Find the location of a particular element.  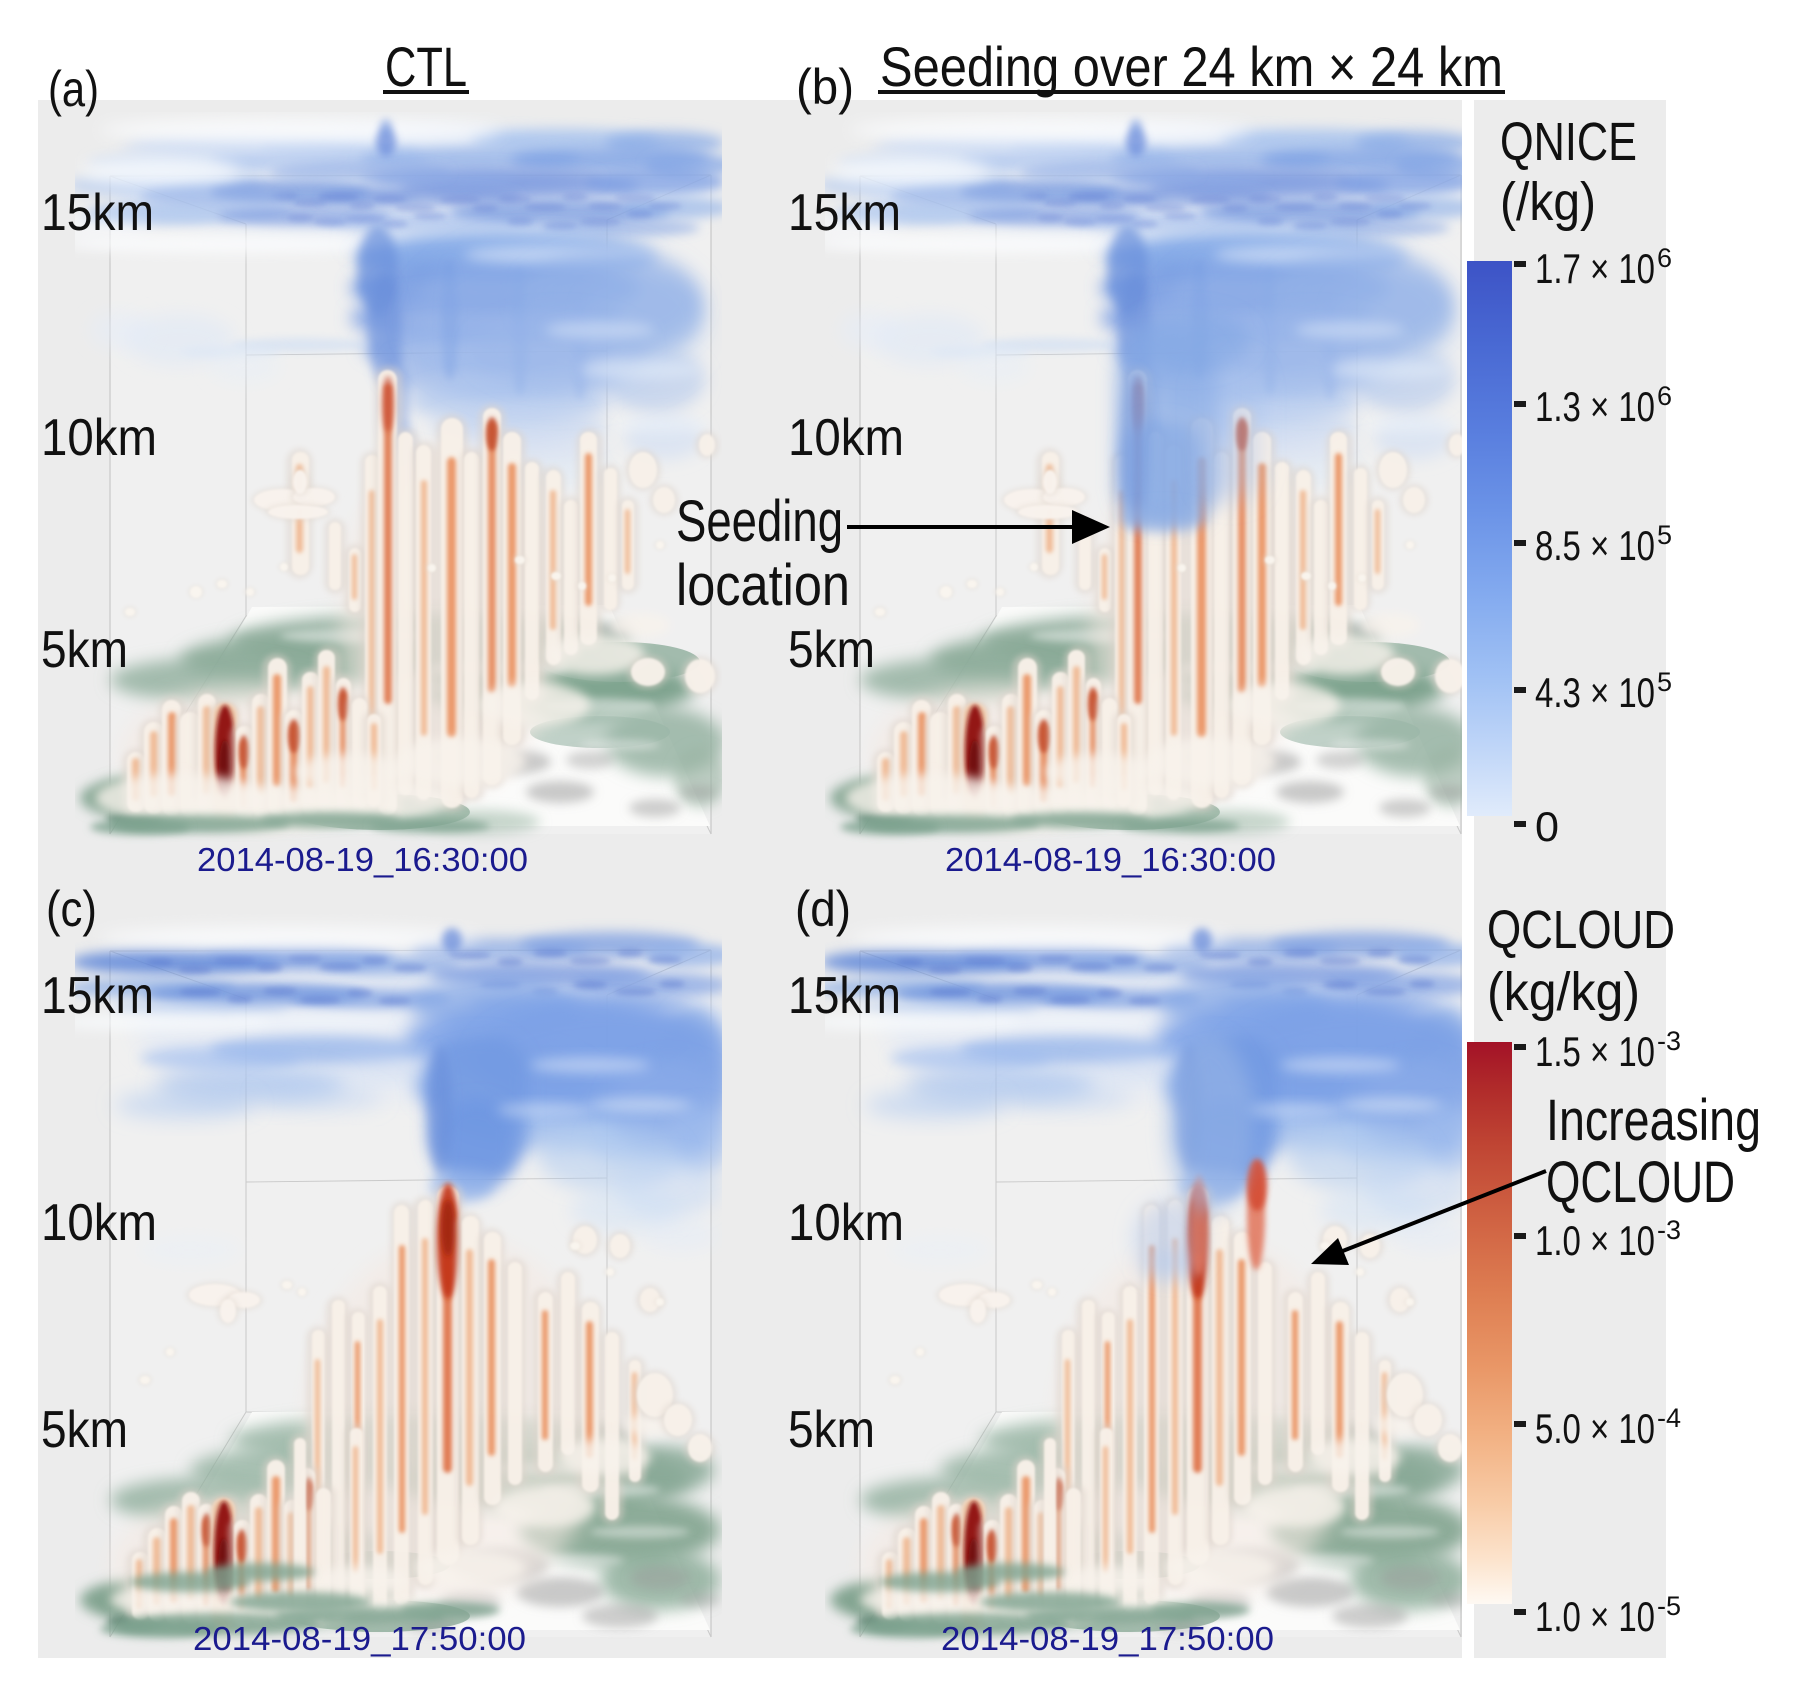

svg-text: (kg/kg) is located at coordinates (1563, 992).